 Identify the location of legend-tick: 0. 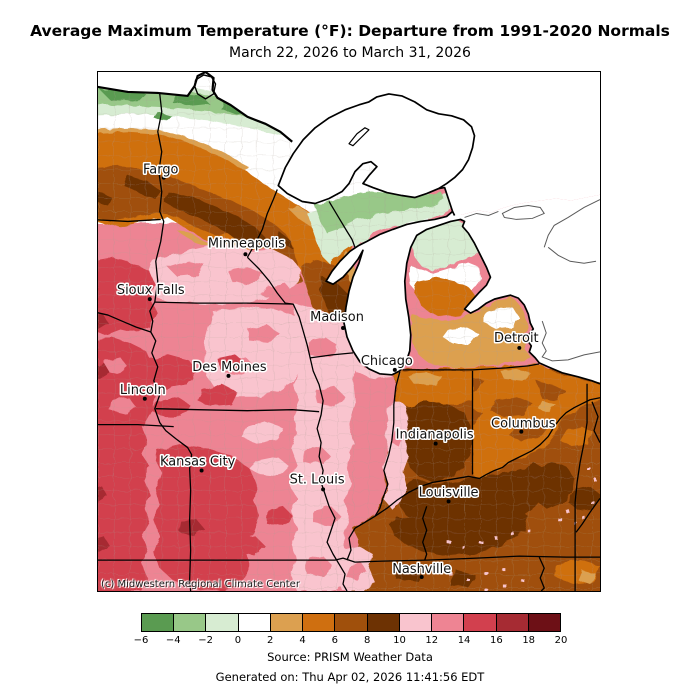
(238, 640).